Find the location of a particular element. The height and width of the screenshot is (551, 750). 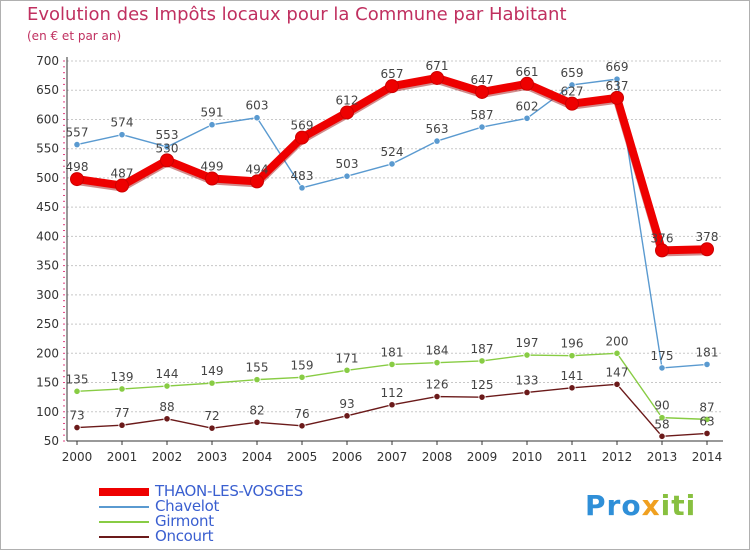

chart-subtitle: (en € et par an) is located at coordinates (74, 36).